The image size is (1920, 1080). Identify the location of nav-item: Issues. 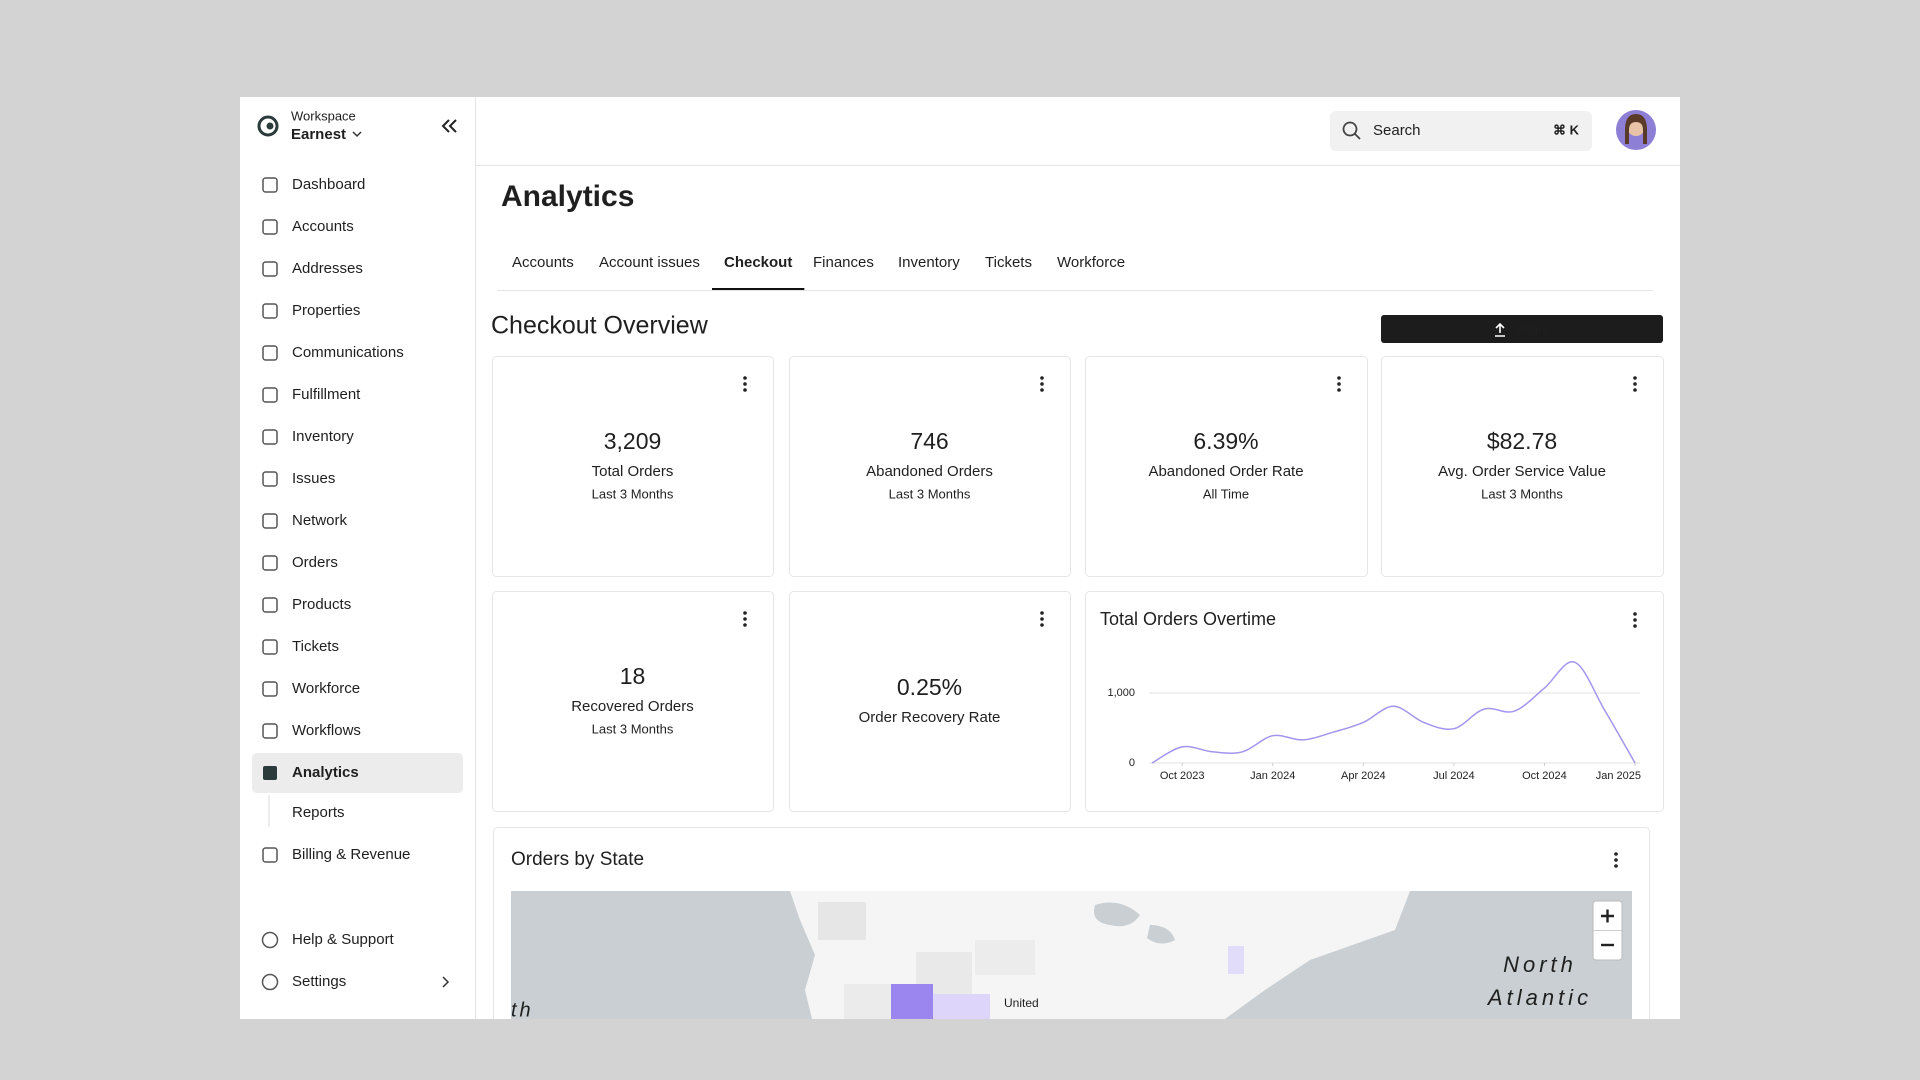
(313, 478).